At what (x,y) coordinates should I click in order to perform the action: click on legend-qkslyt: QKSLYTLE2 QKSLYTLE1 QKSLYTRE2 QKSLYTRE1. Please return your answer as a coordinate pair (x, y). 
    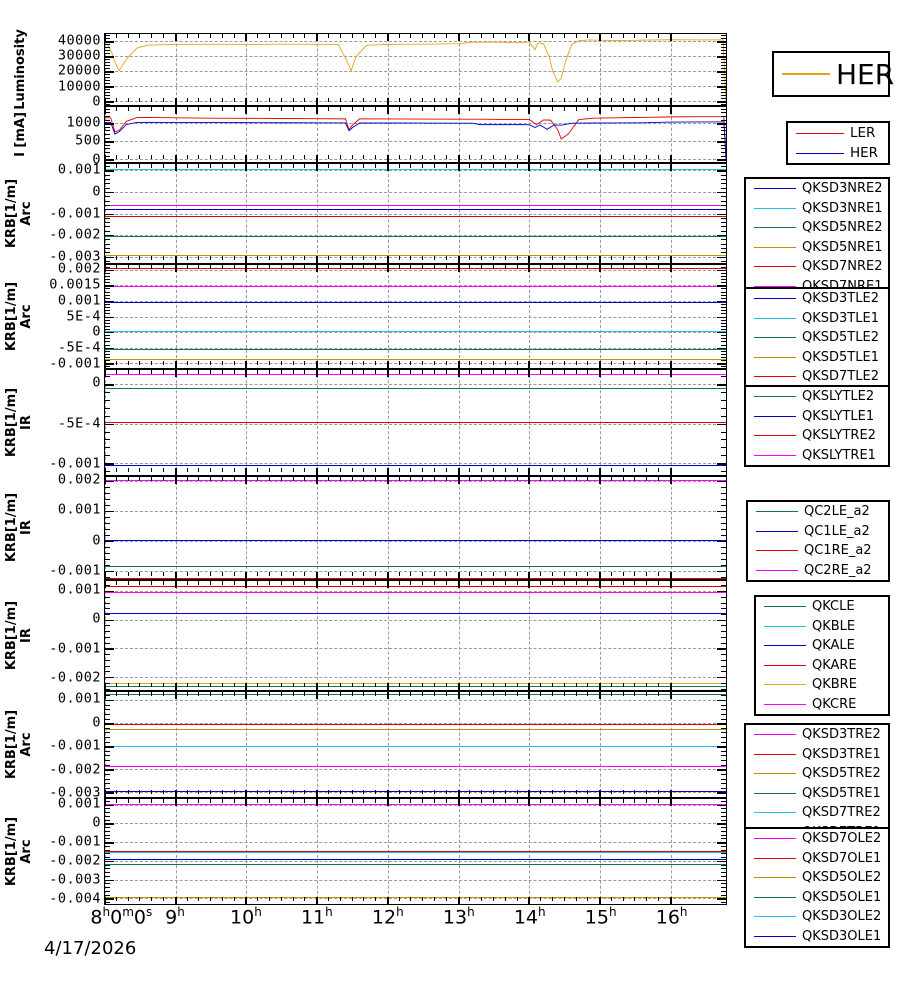
    Looking at the image, I should click on (817, 426).